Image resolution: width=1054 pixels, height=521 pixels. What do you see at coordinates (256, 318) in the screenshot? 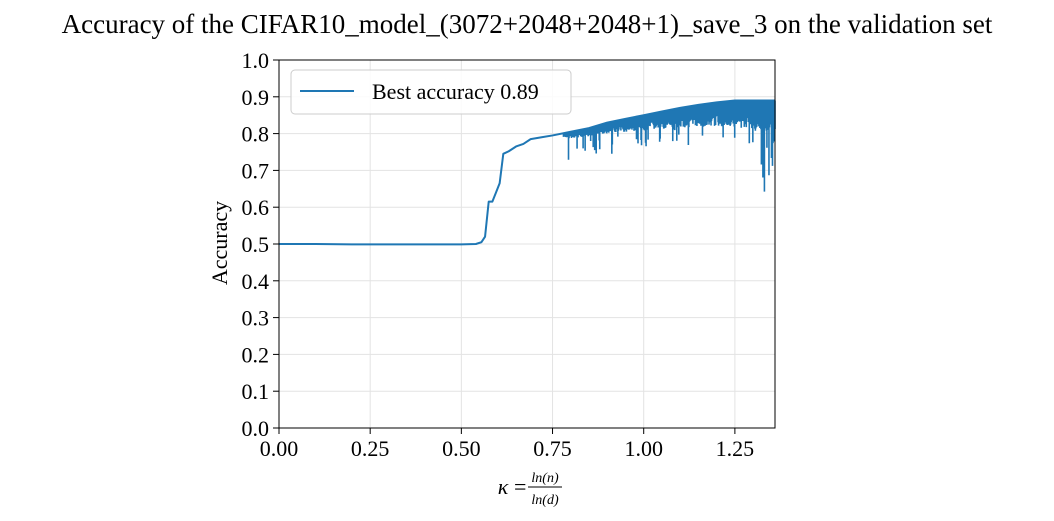
I see `y-tick-label: 0.3` at bounding box center [256, 318].